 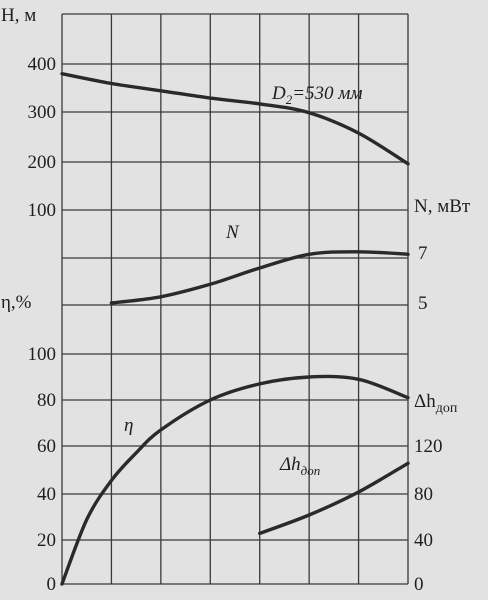 What do you see at coordinates (128, 425) in the screenshot?
I see `efficiency-series-label: η` at bounding box center [128, 425].